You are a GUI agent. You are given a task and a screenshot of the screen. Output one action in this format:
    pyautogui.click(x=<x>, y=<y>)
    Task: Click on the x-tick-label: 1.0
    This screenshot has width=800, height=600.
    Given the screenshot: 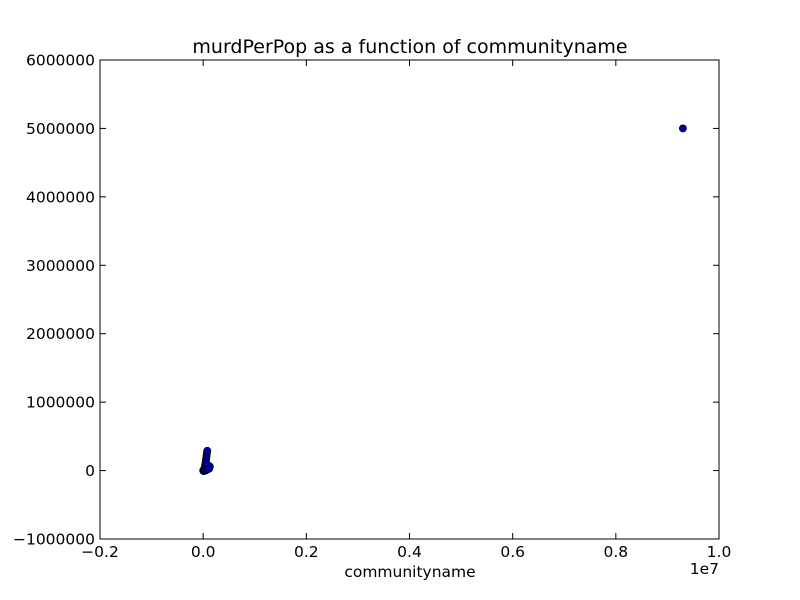 What is the action you would take?
    pyautogui.click(x=719, y=552)
    